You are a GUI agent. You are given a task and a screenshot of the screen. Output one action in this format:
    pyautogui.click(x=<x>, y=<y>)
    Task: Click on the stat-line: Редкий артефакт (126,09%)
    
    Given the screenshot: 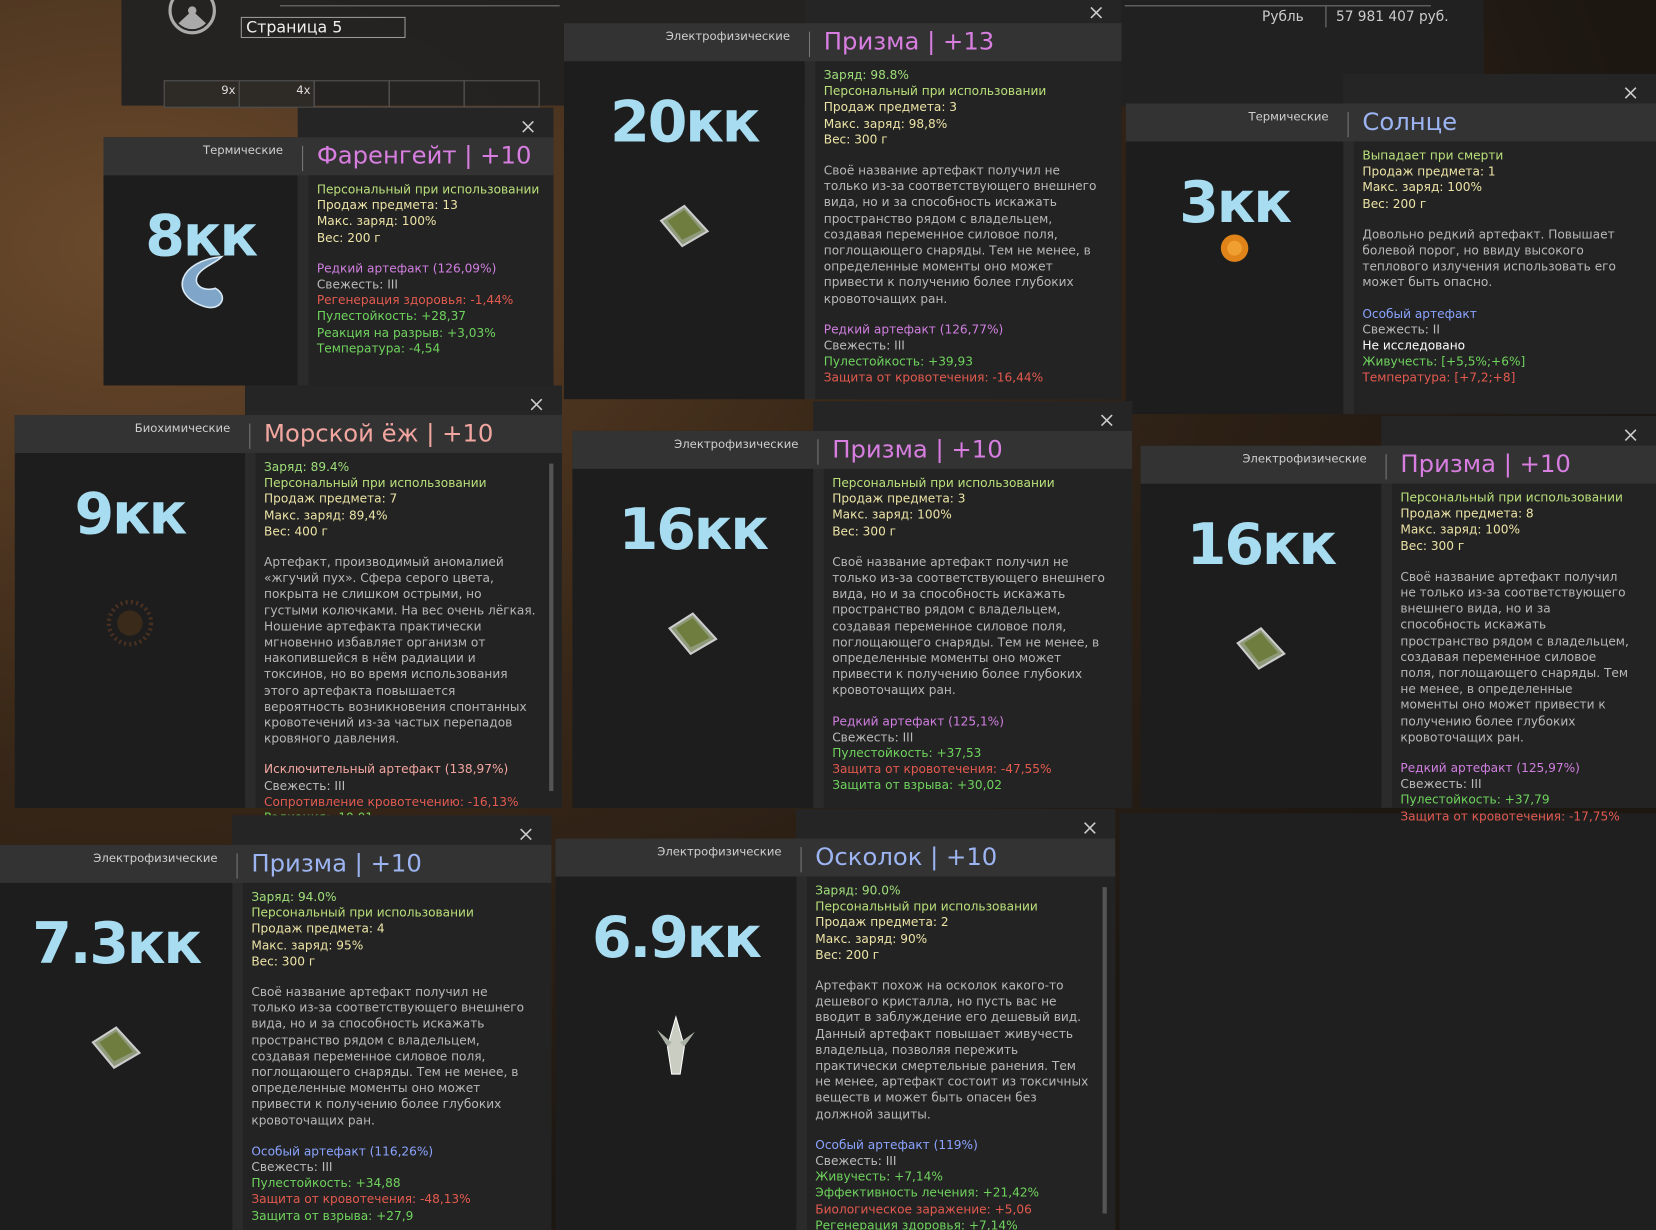 What is the action you would take?
    pyautogui.click(x=406, y=268)
    